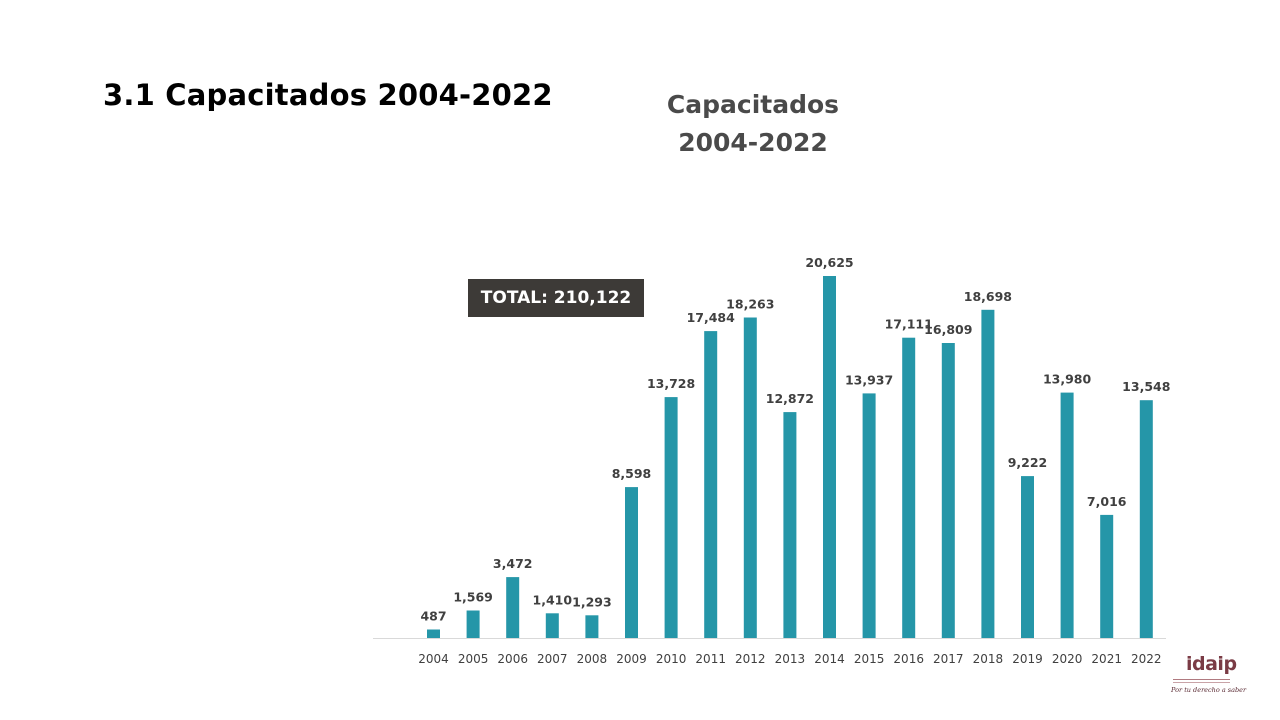 The width and height of the screenshot is (1280, 720). What do you see at coordinates (1146, 519) in the screenshot?
I see `bar-2022` at bounding box center [1146, 519].